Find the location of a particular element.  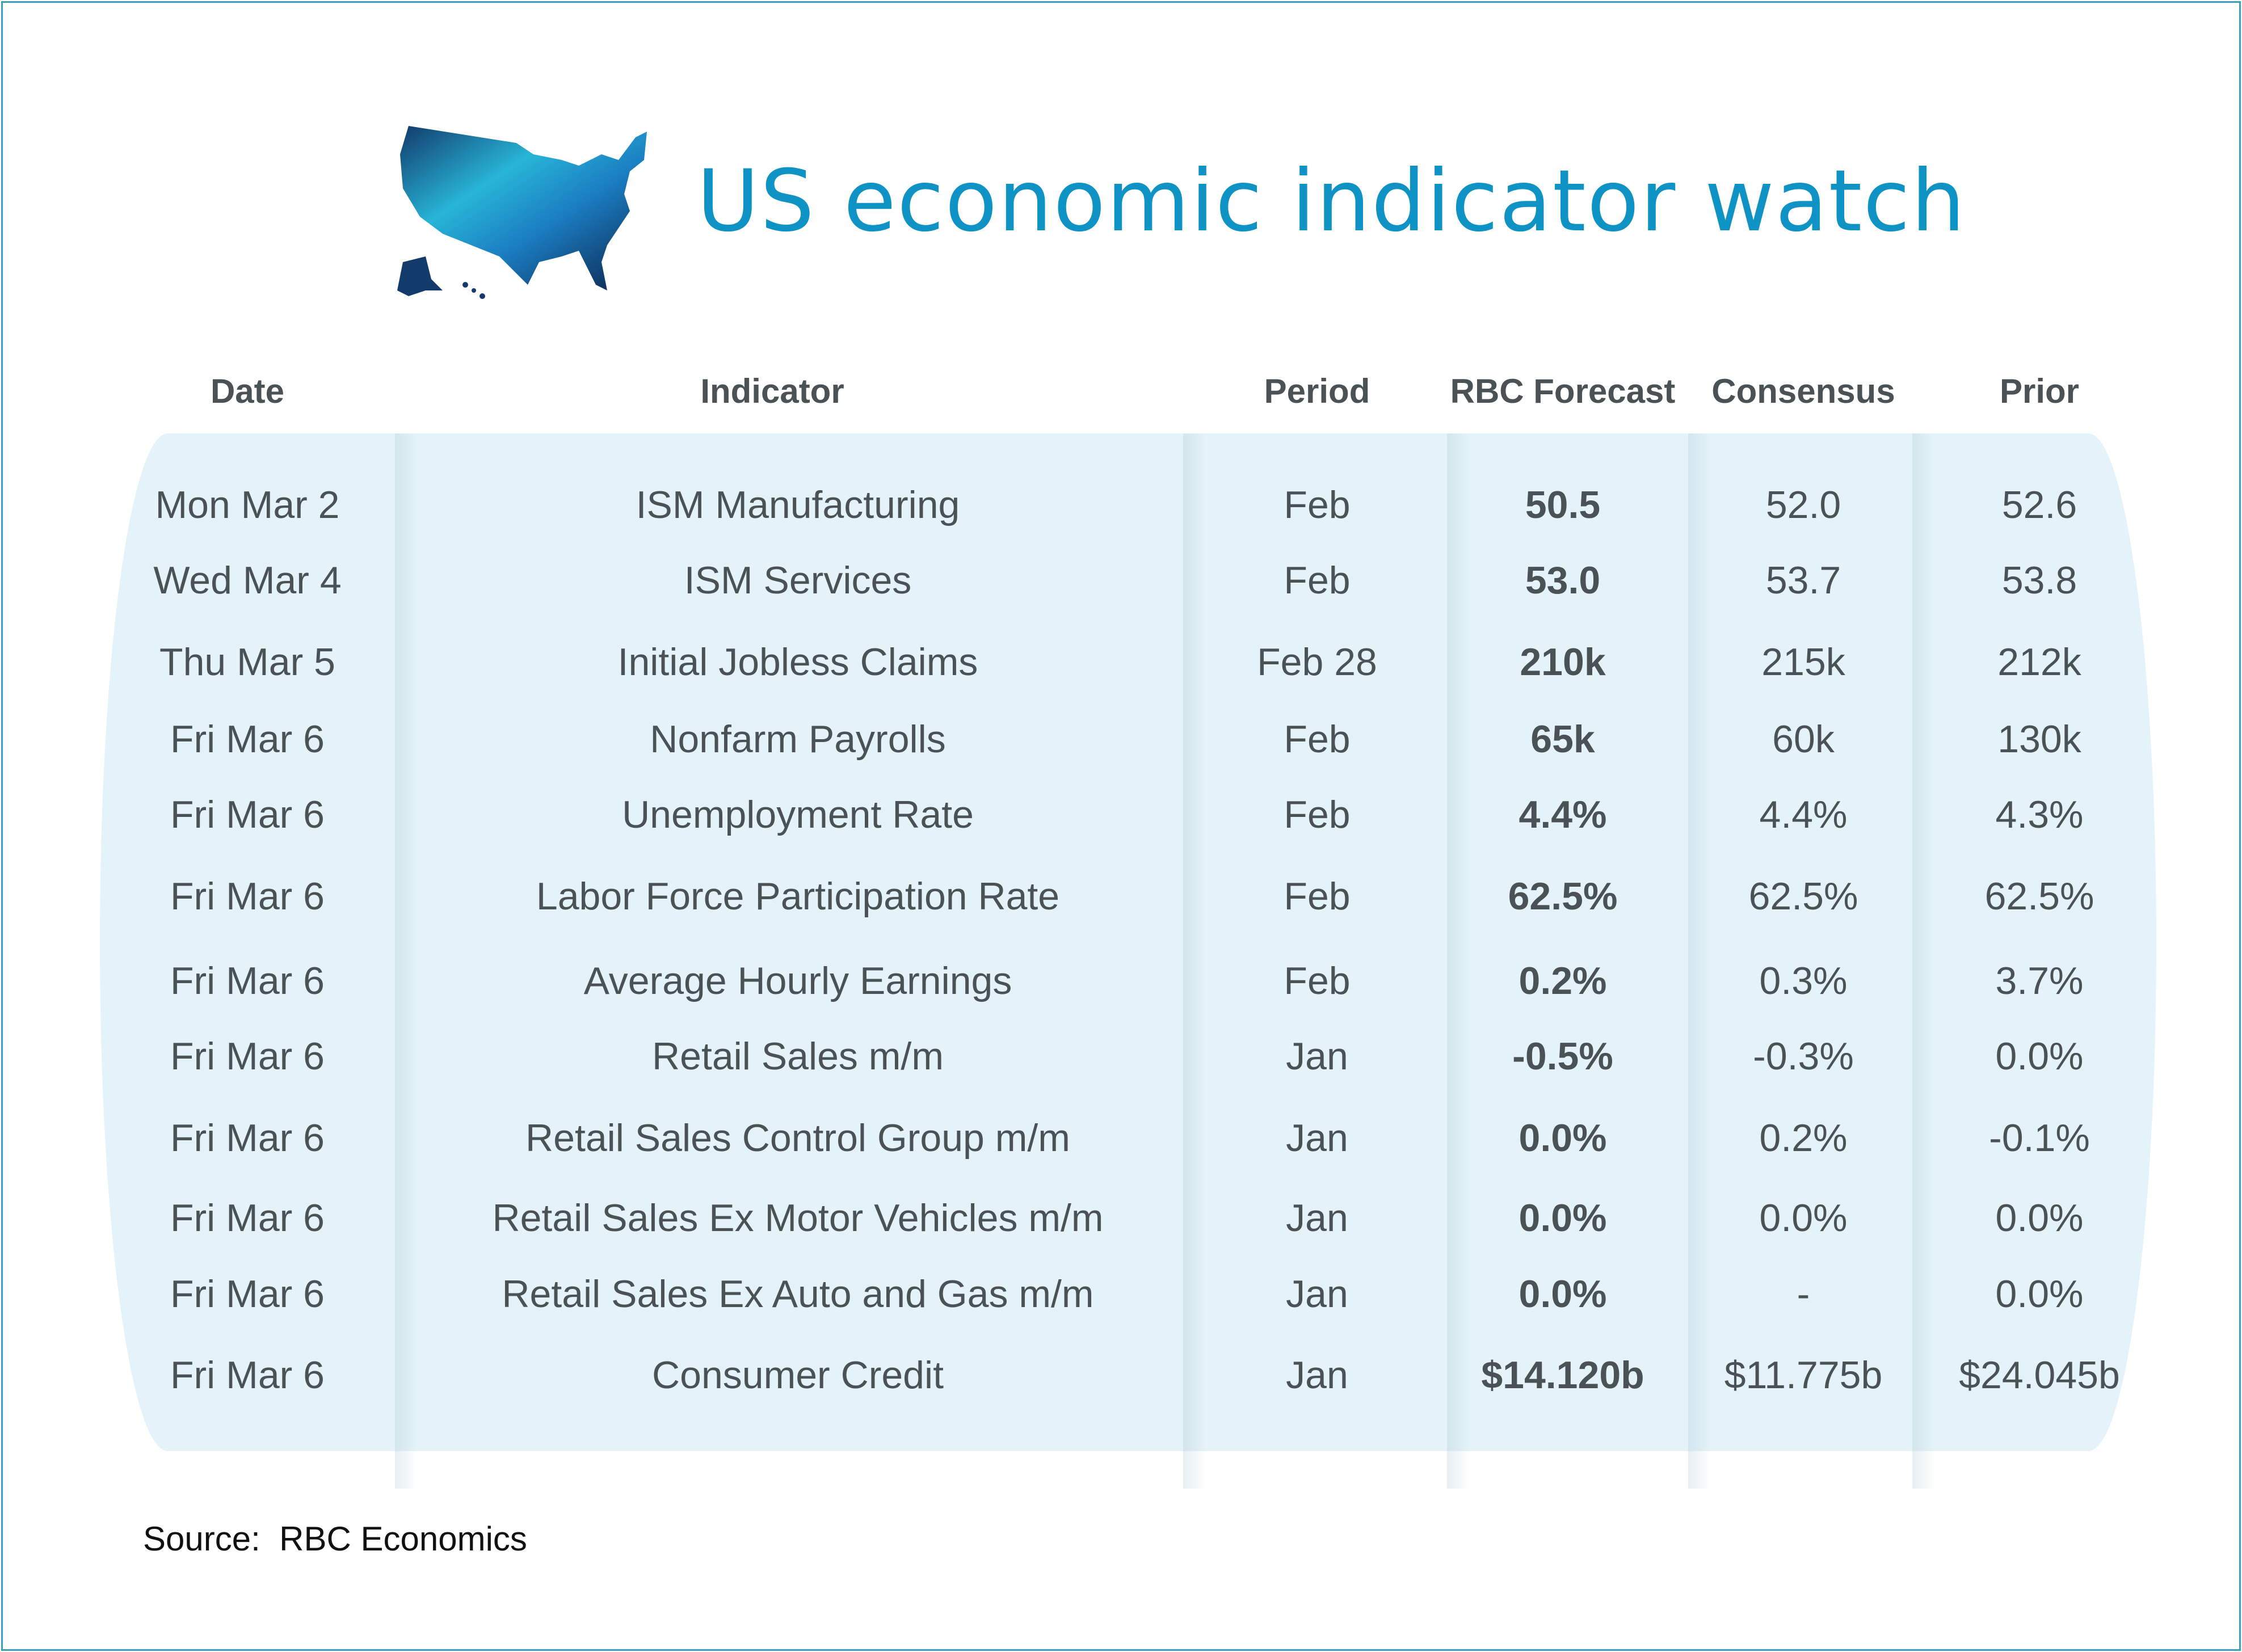

cell-consensus: 60k is located at coordinates (1803, 739).